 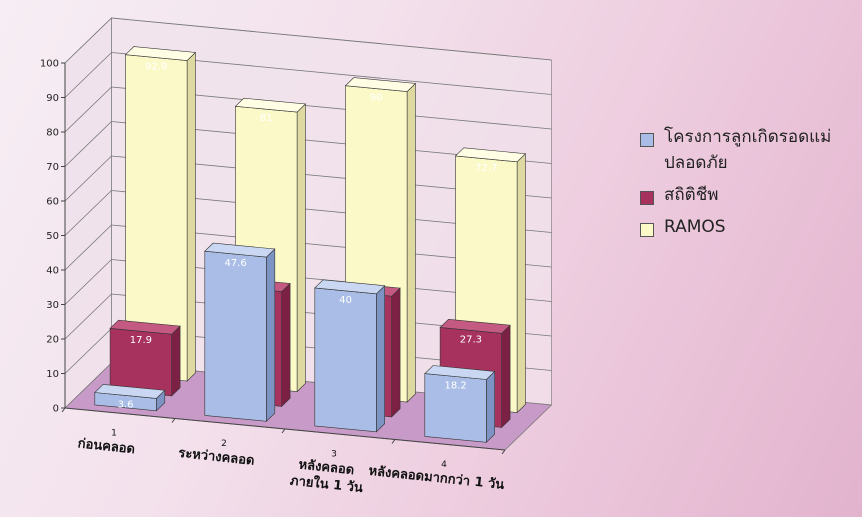 What do you see at coordinates (235, 263) in the screenshot?
I see `data-label: 47.6` at bounding box center [235, 263].